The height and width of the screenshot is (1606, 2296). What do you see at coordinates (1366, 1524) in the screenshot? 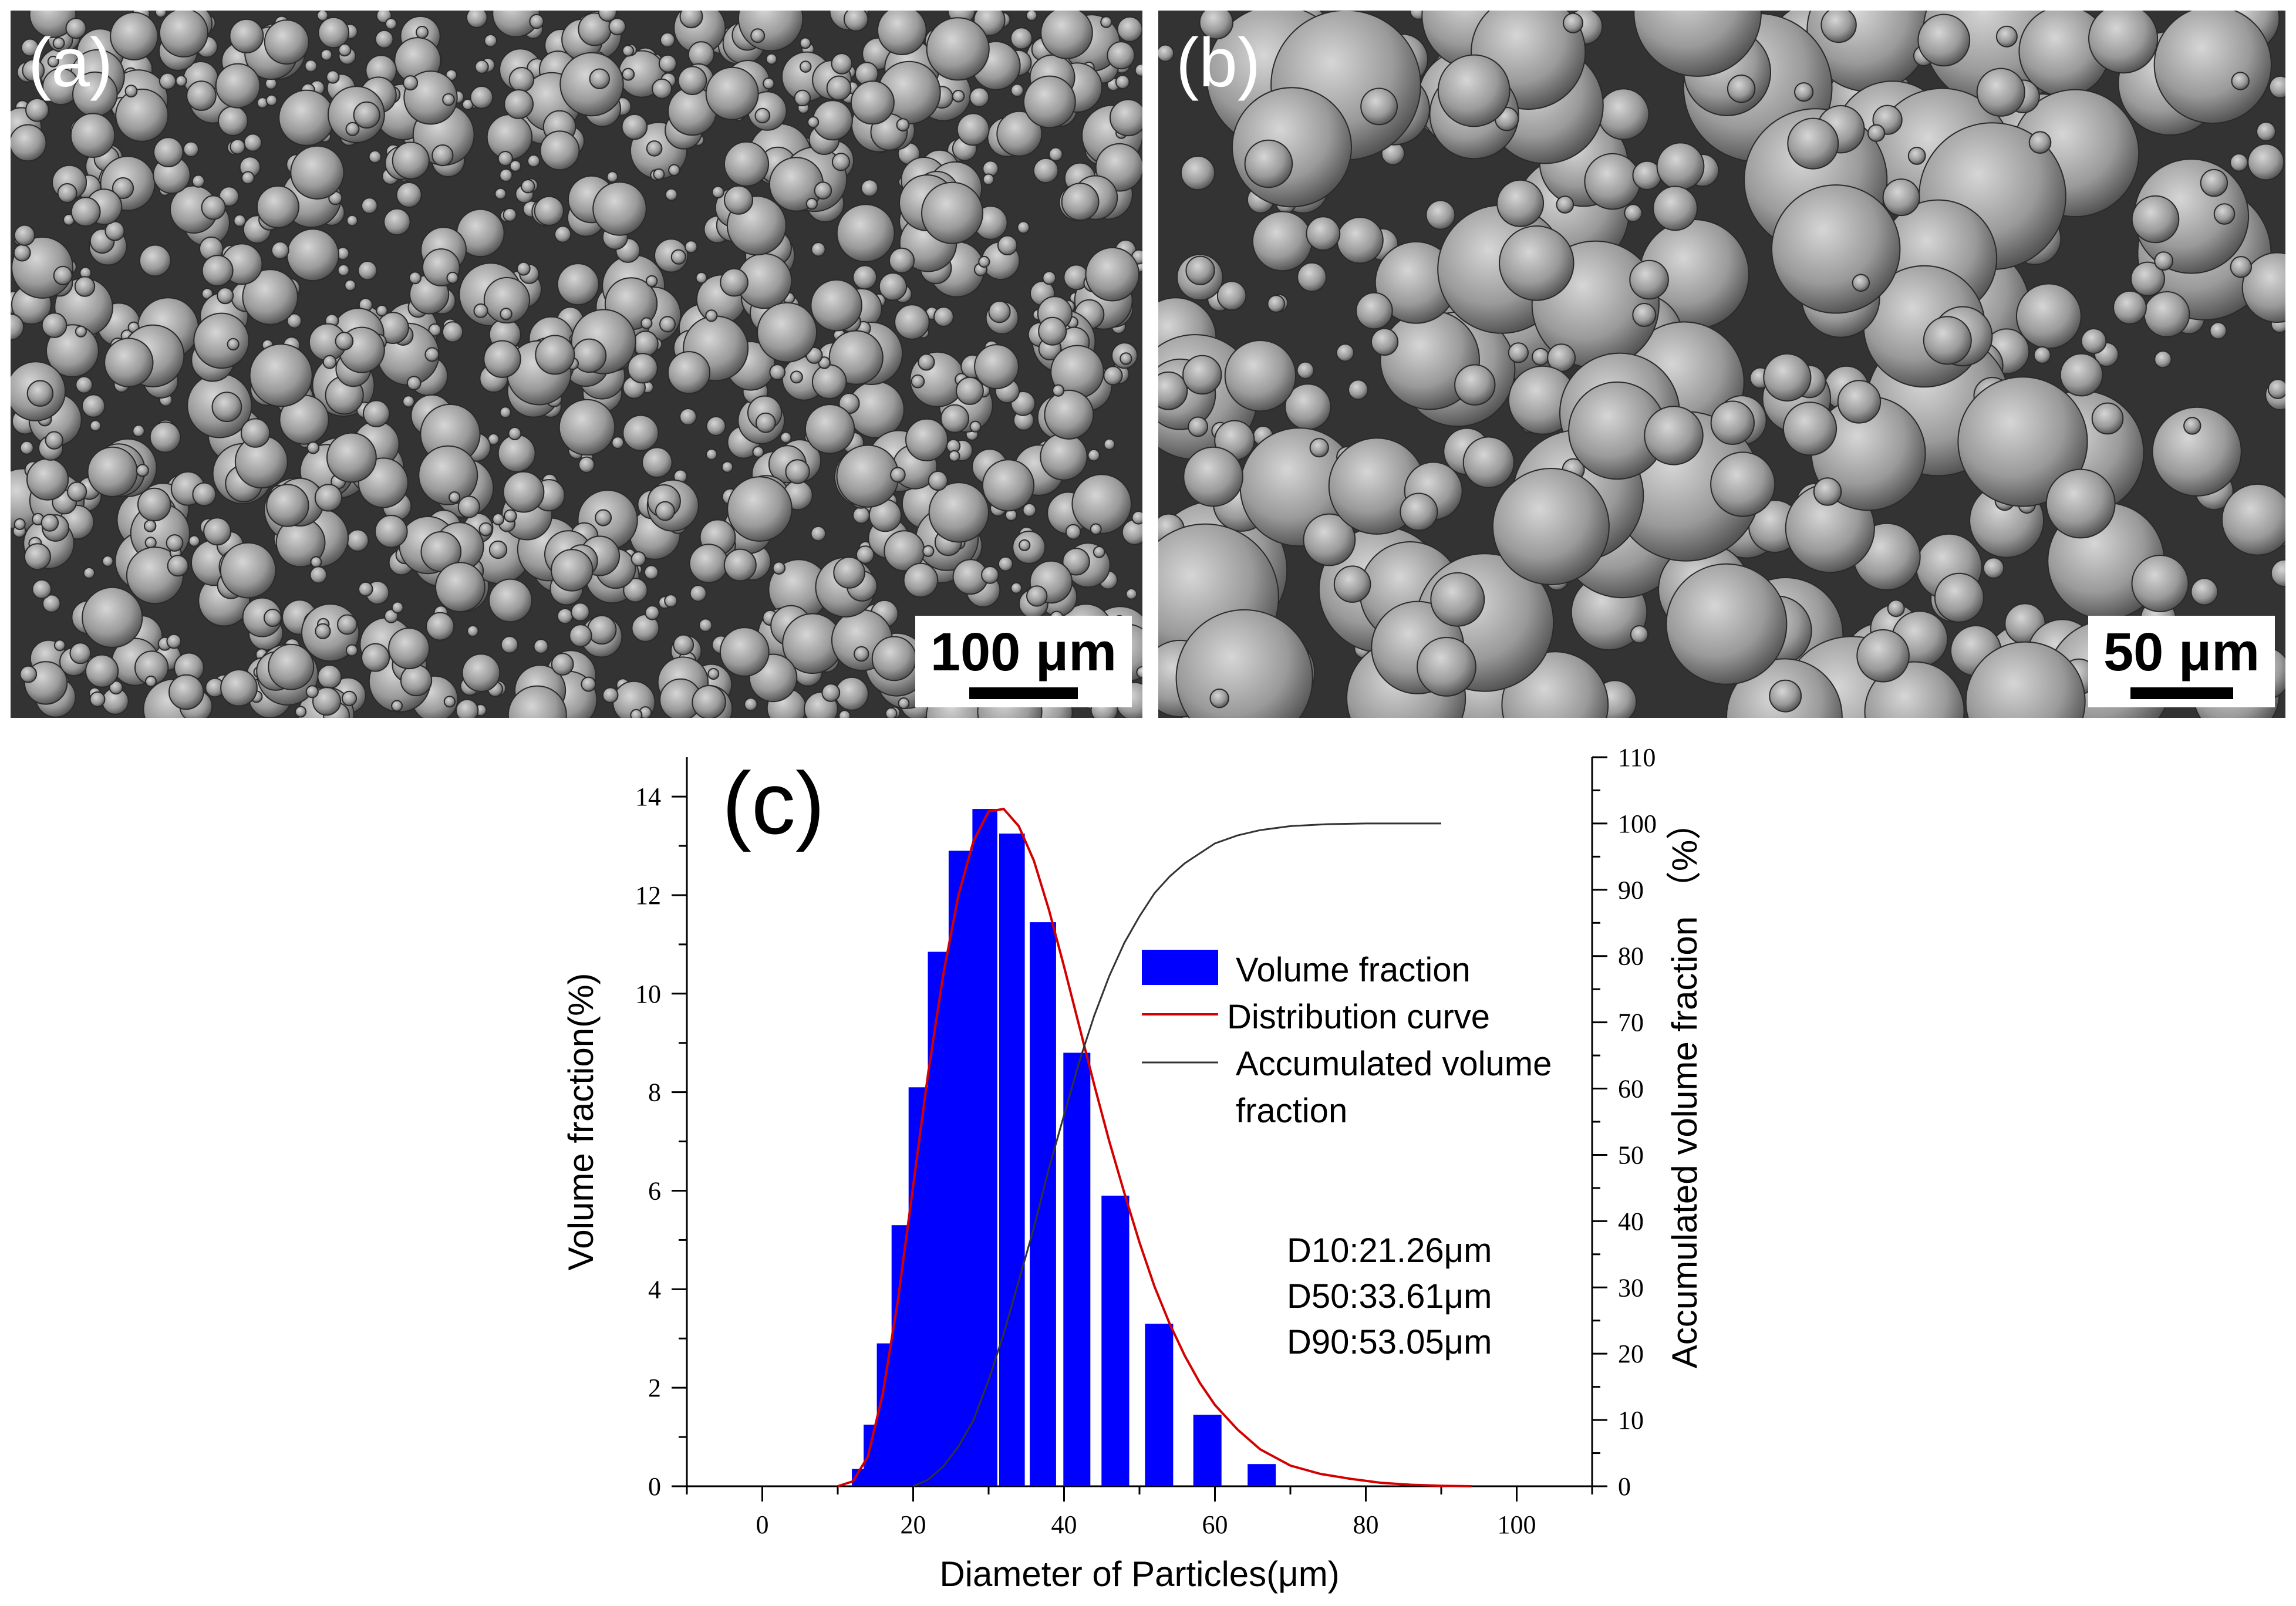
I see `x-tick-label: 80` at bounding box center [1366, 1524].